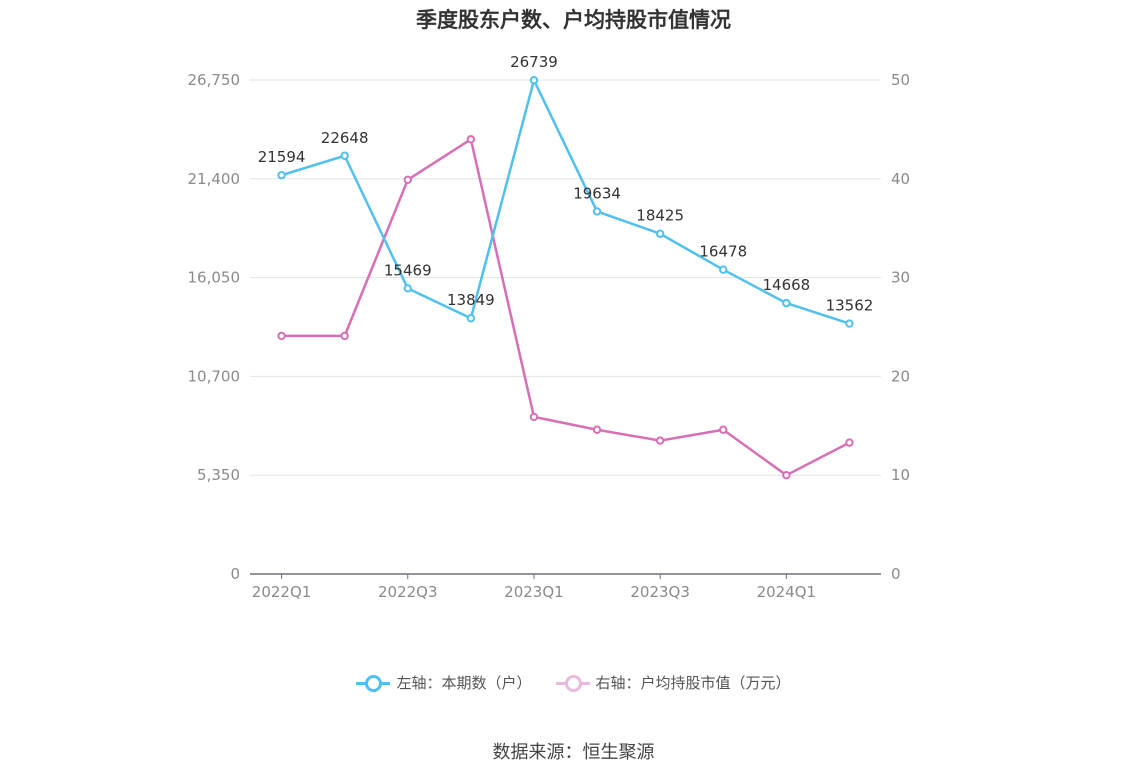  I want to click on data-label-households: 19634, so click(597, 193).